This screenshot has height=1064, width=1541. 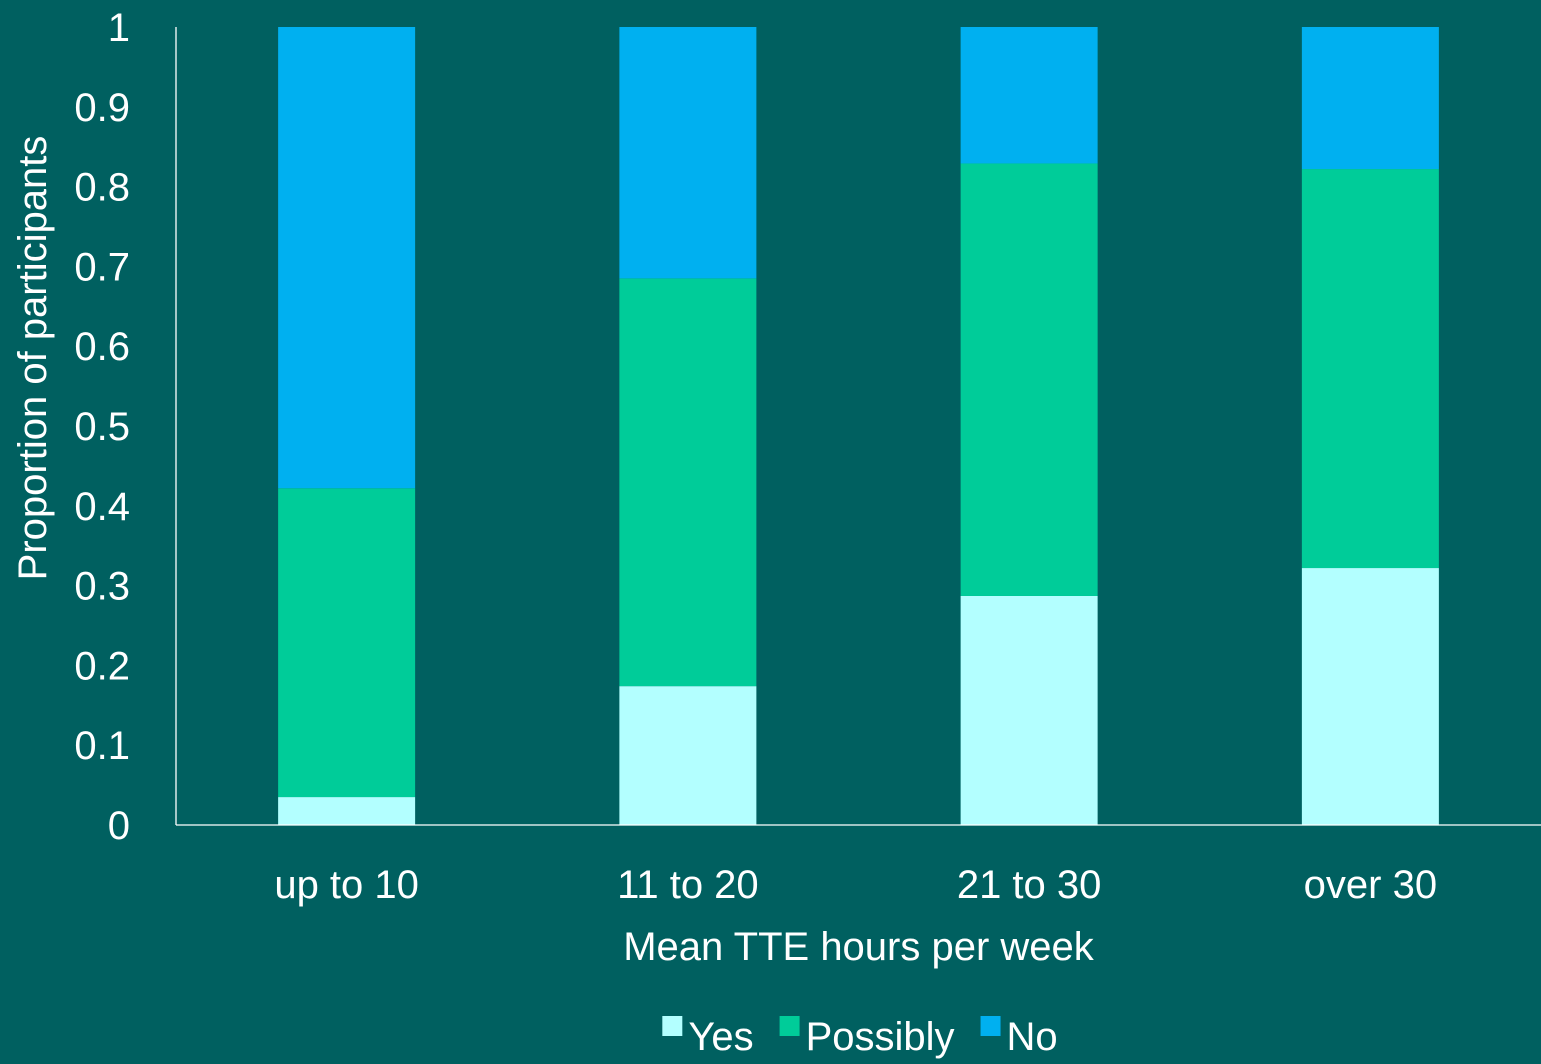 I want to click on y-axis-ticks: 0 0.1 0.2 0.3 0.4 0.5 0.6 0.7 0.8 0.9 1, so click(x=102, y=427).